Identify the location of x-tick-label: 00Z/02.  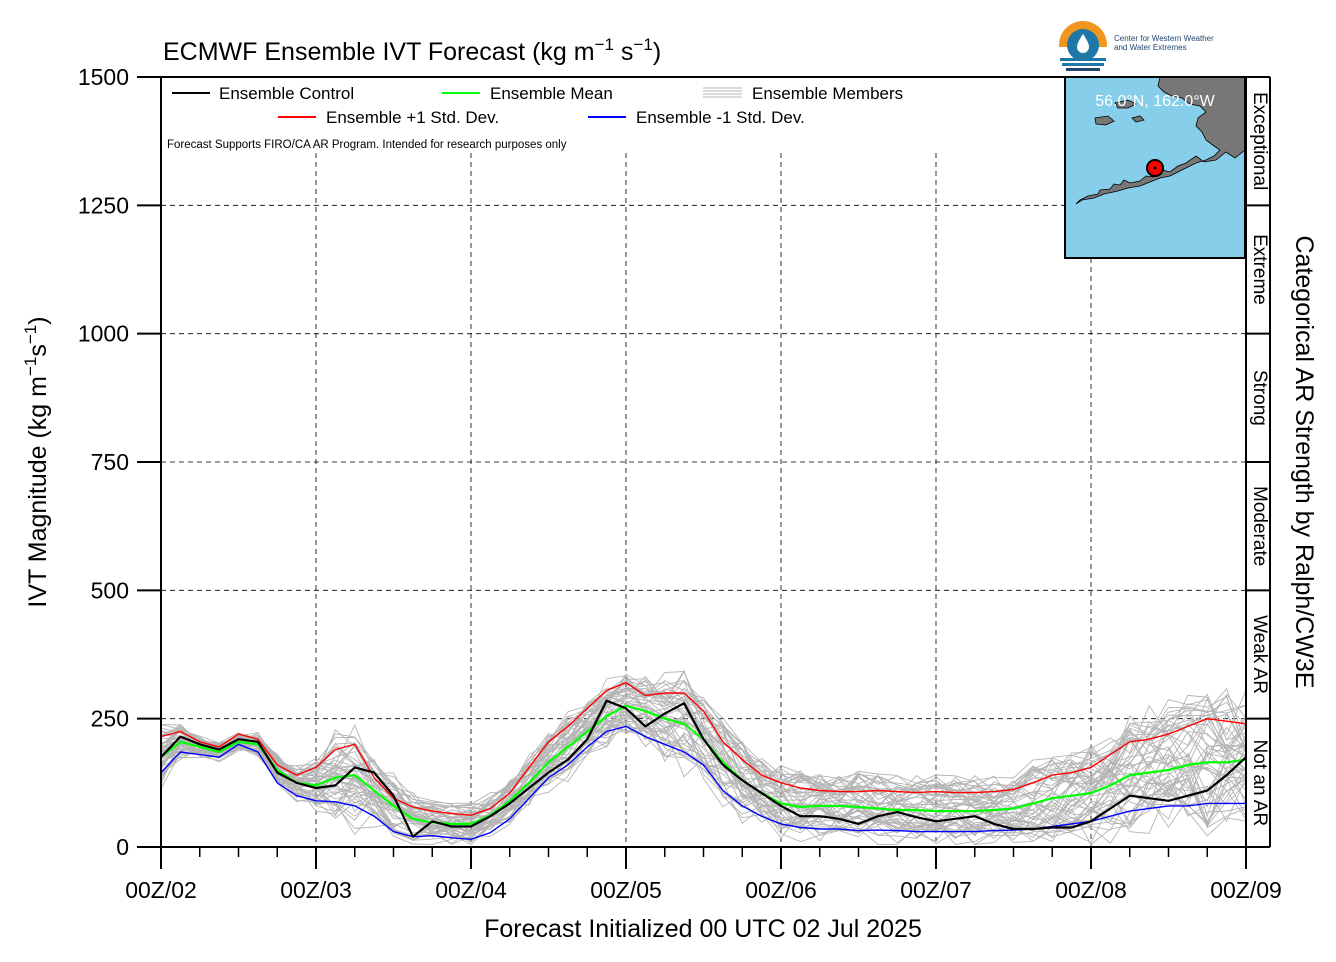
(161, 890).